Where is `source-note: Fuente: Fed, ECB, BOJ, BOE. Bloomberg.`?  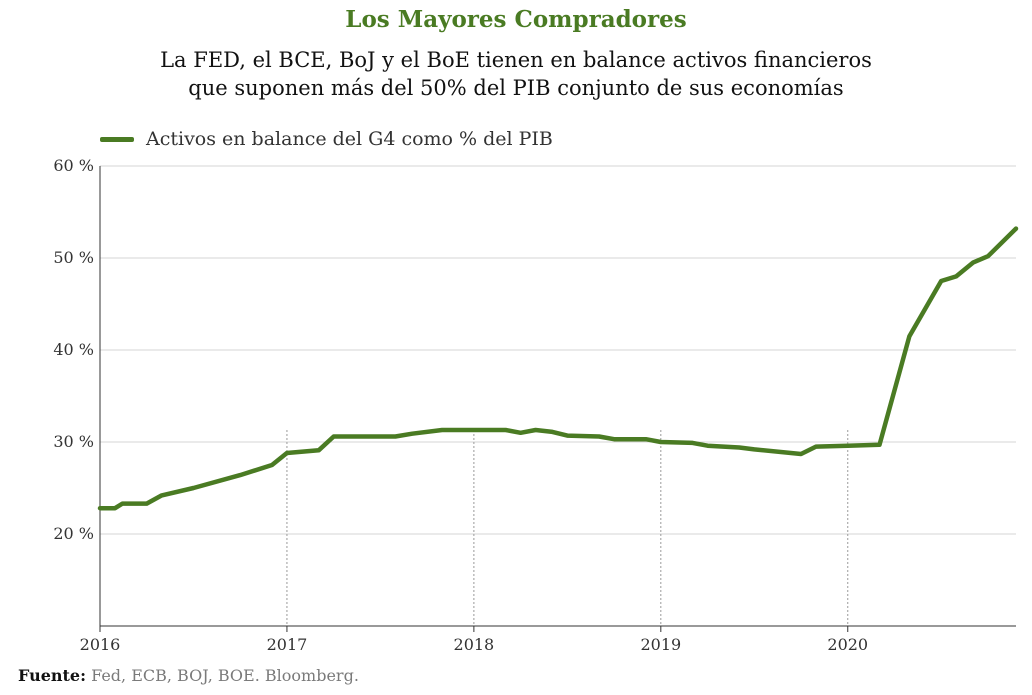
source-note: Fuente: Fed, ECB, BOJ, BOE. Bloomberg. is located at coordinates (188, 675).